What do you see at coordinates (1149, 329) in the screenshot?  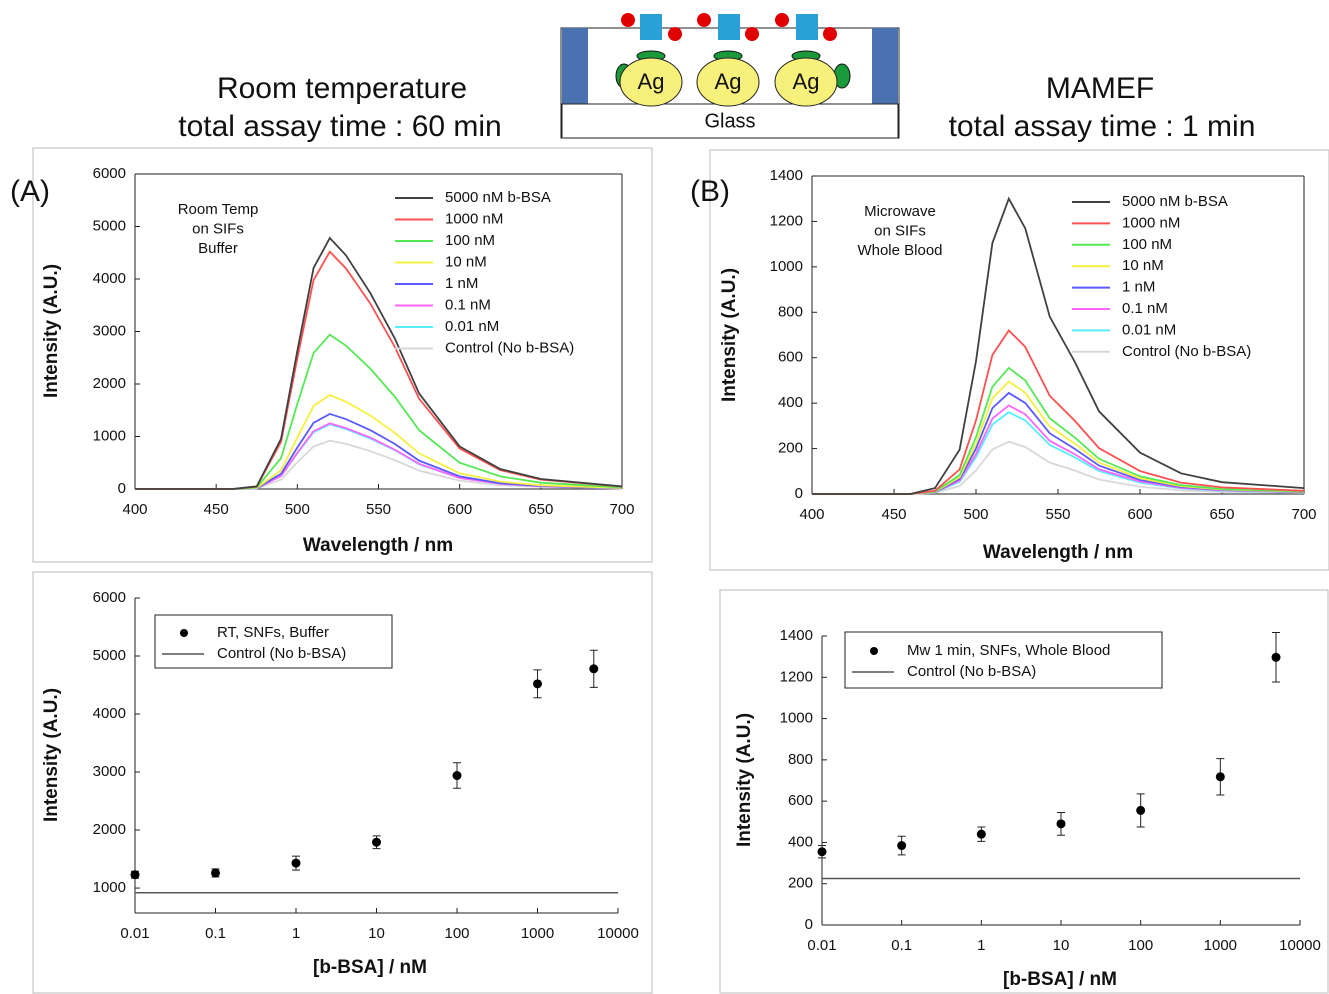 I see `legend-label: 0.01 nM` at bounding box center [1149, 329].